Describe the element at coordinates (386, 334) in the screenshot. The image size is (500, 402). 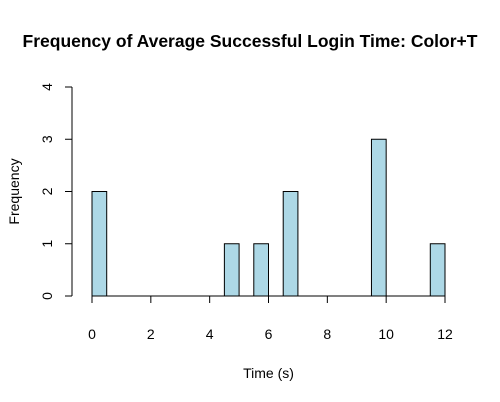
I see `x-tick-label: 10` at that location.